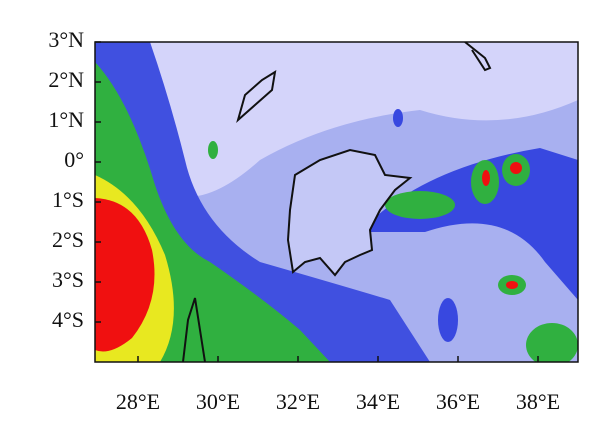  I want to click on x-tick-label: 38°E, so click(538, 401).